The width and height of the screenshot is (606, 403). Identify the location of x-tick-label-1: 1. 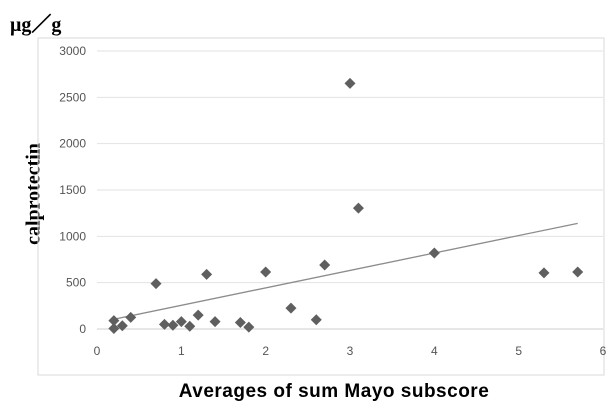
(181, 351).